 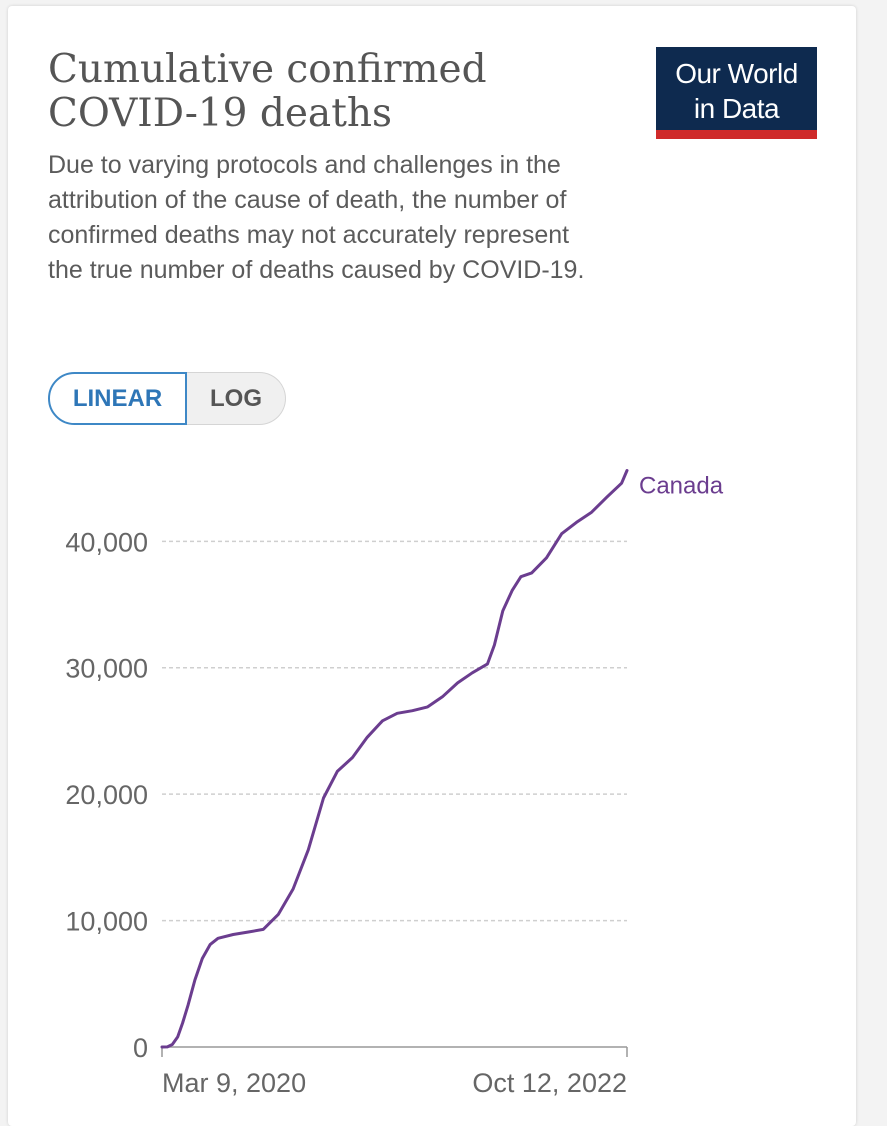 I want to click on y-tick-label: 40,000, so click(x=106, y=542).